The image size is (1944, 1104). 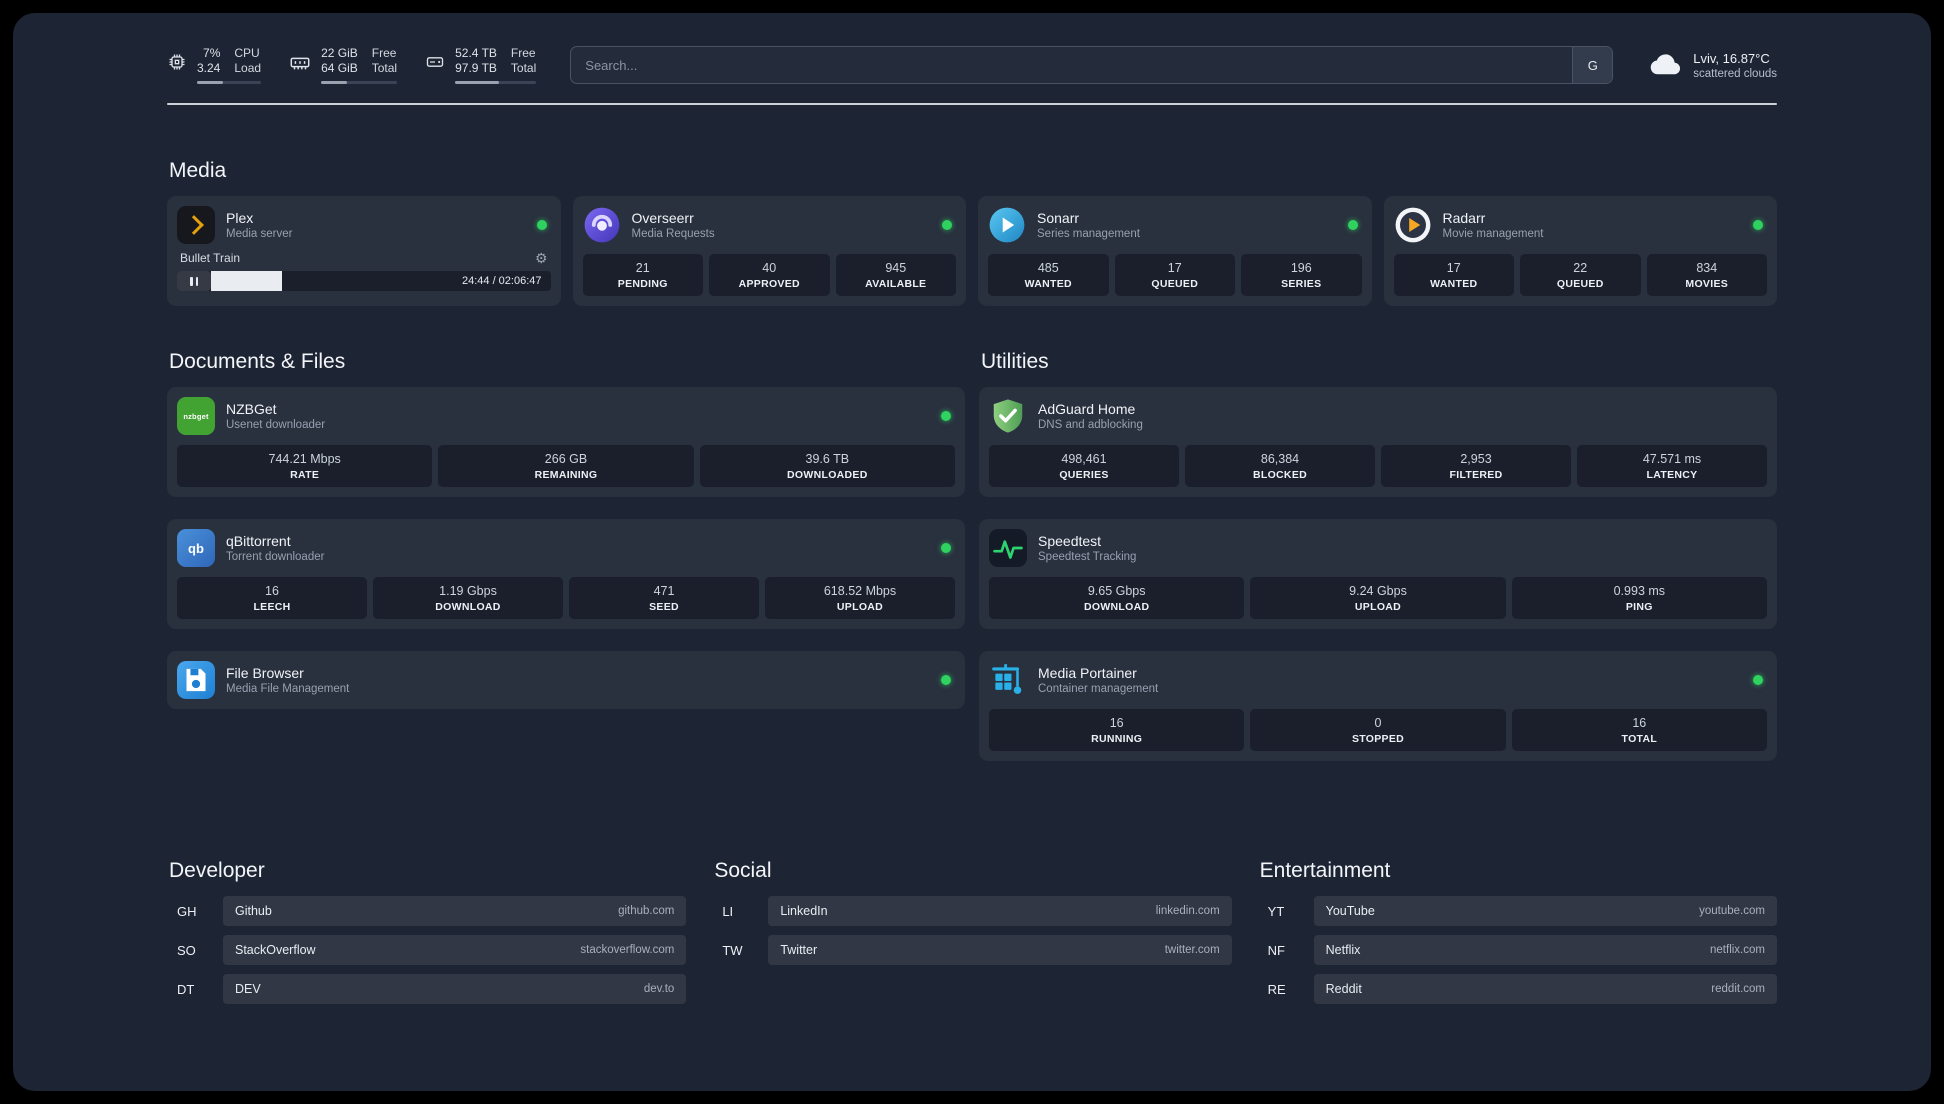 What do you see at coordinates (1580, 275) in the screenshot?
I see `stat-tile: 22 QUEUED` at bounding box center [1580, 275].